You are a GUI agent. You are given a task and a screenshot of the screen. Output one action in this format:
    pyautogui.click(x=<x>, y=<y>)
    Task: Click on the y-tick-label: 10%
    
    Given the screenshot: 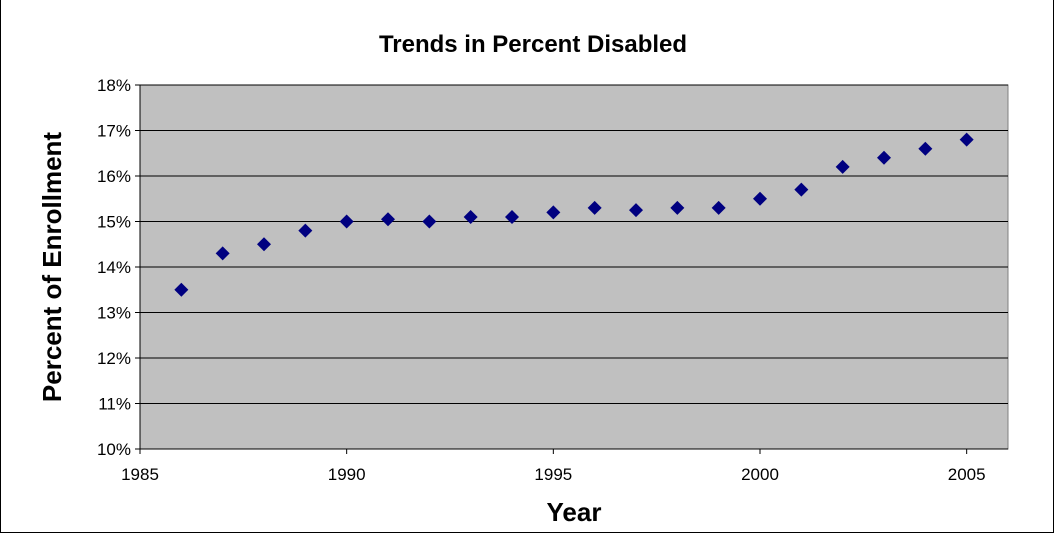 What is the action you would take?
    pyautogui.click(x=114, y=449)
    